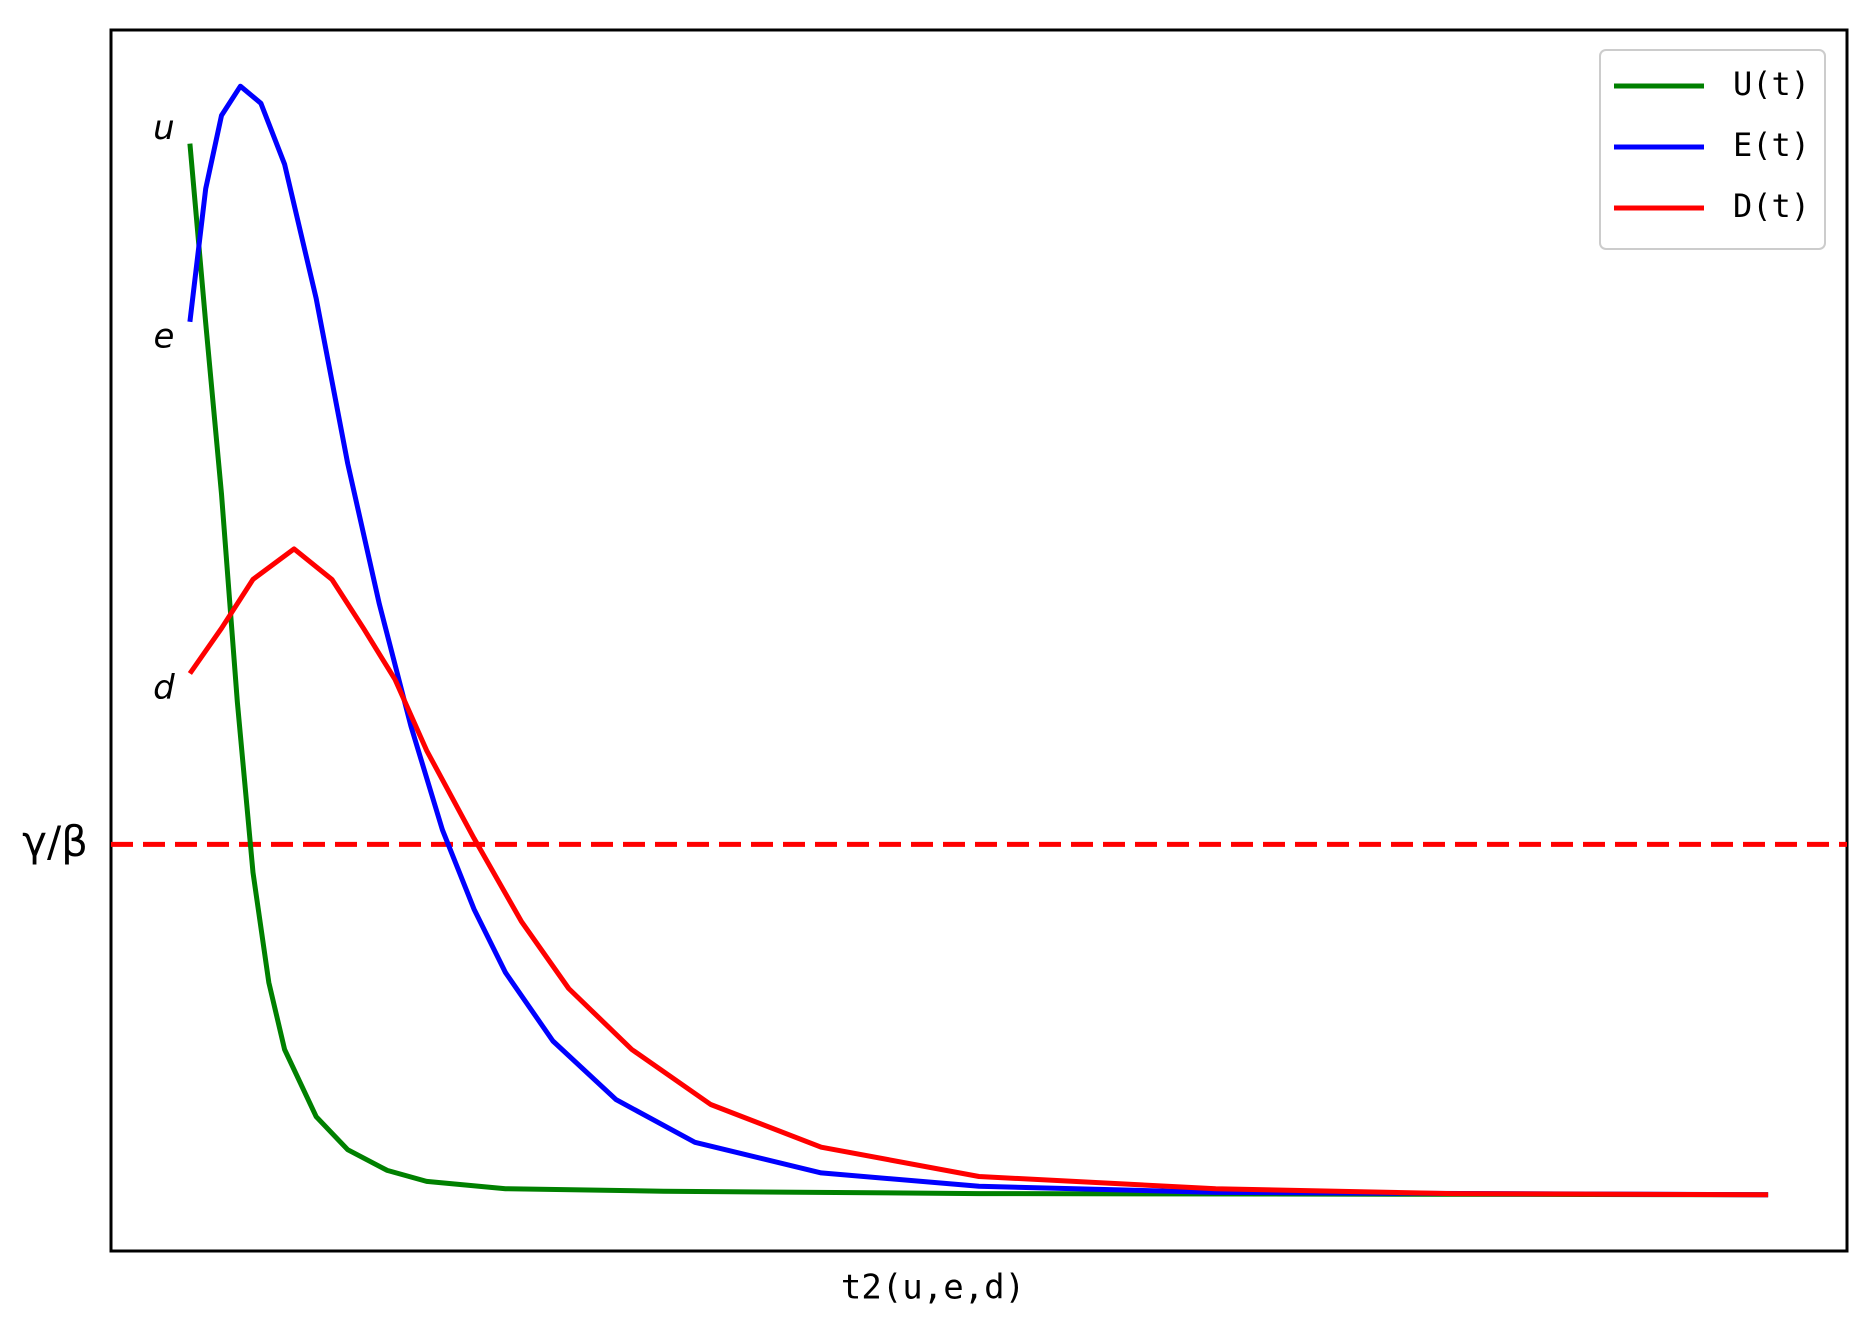 The height and width of the screenshot is (1329, 1868). Describe the element at coordinates (164, 128) in the screenshot. I see `curve-label: u` at that location.